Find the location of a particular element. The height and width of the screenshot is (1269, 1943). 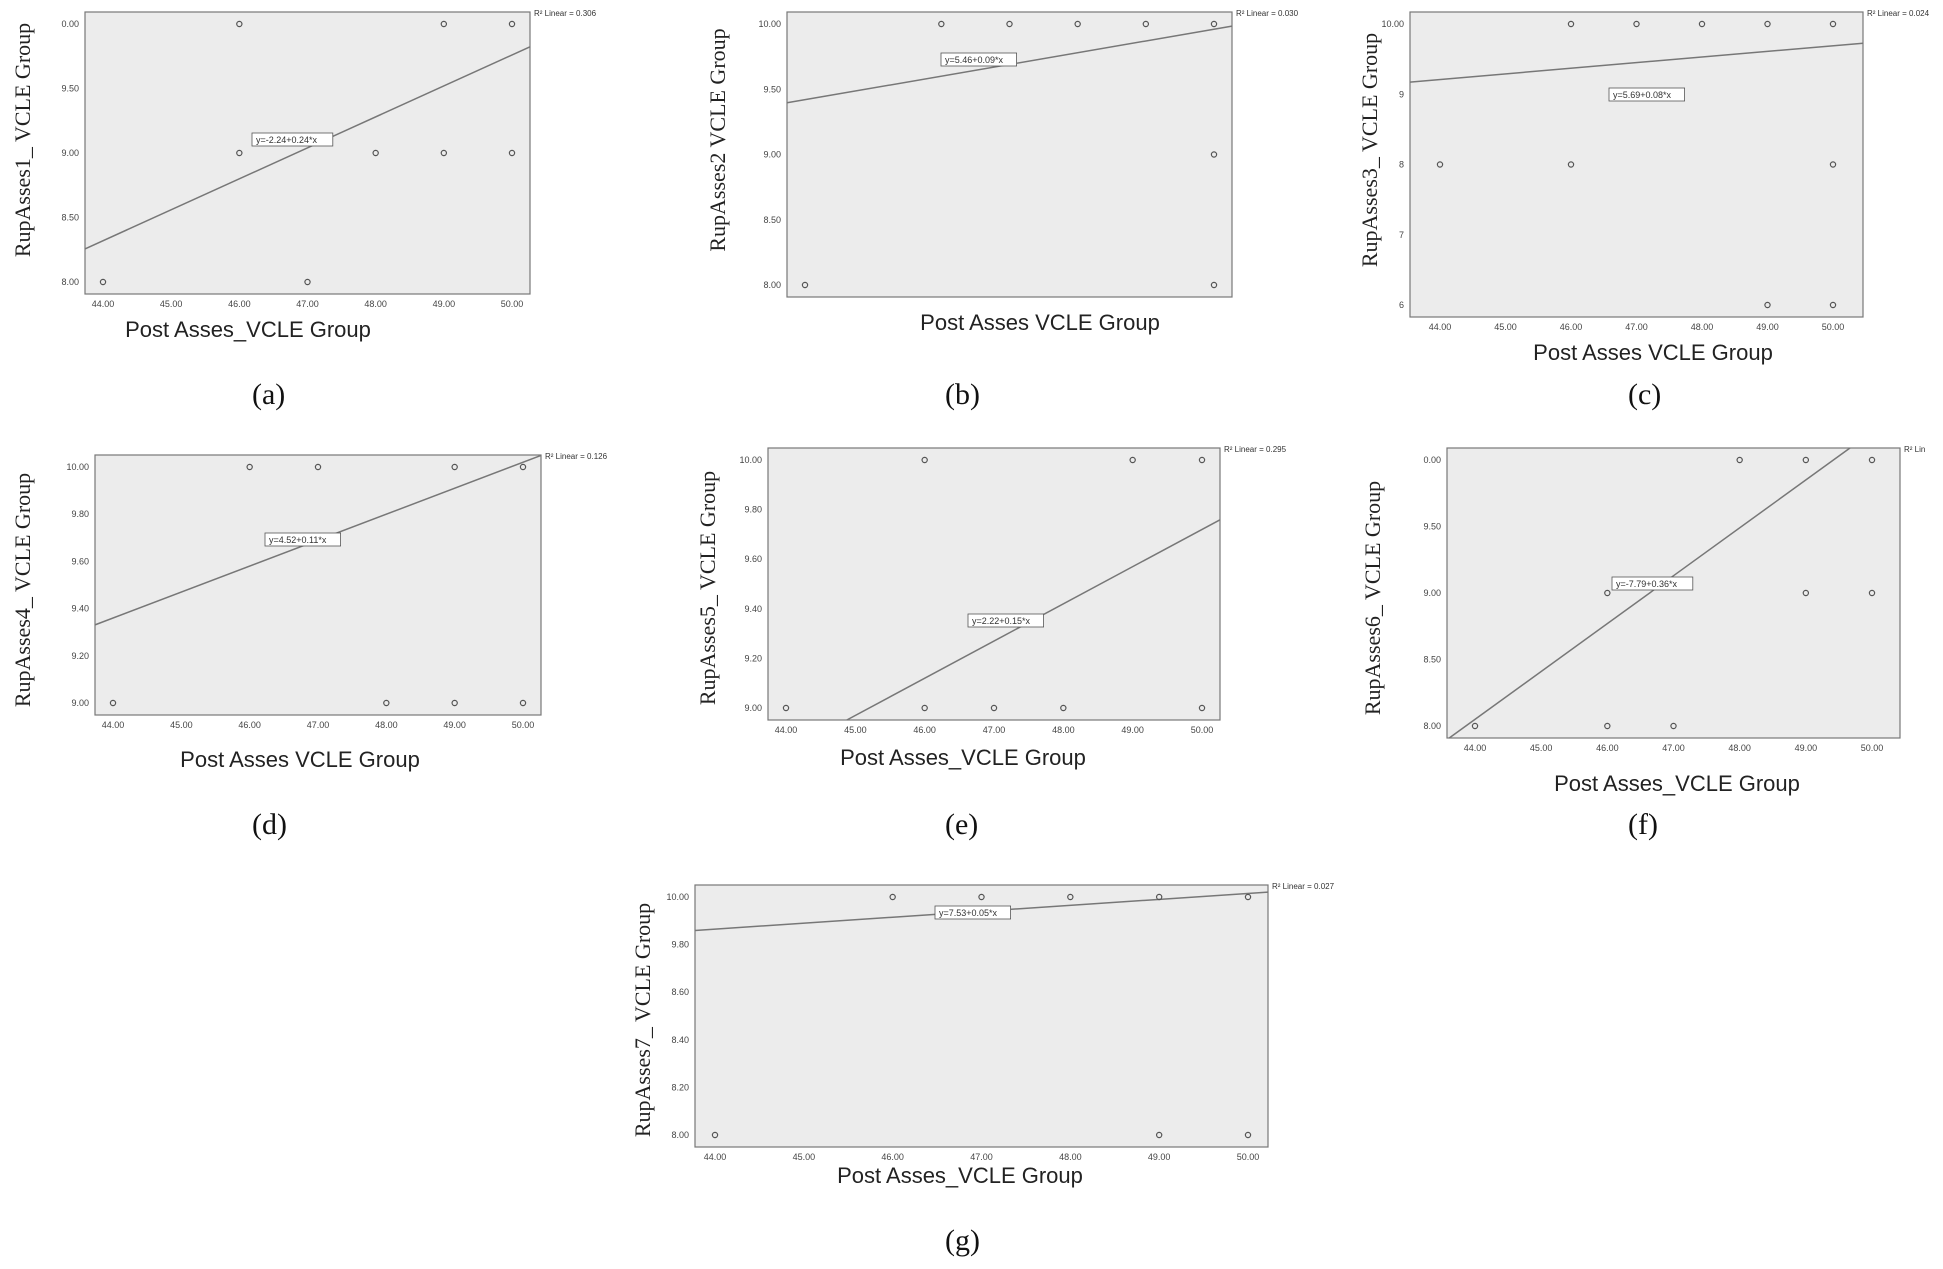

y-tick-label: 9.20 is located at coordinates (80, 656).